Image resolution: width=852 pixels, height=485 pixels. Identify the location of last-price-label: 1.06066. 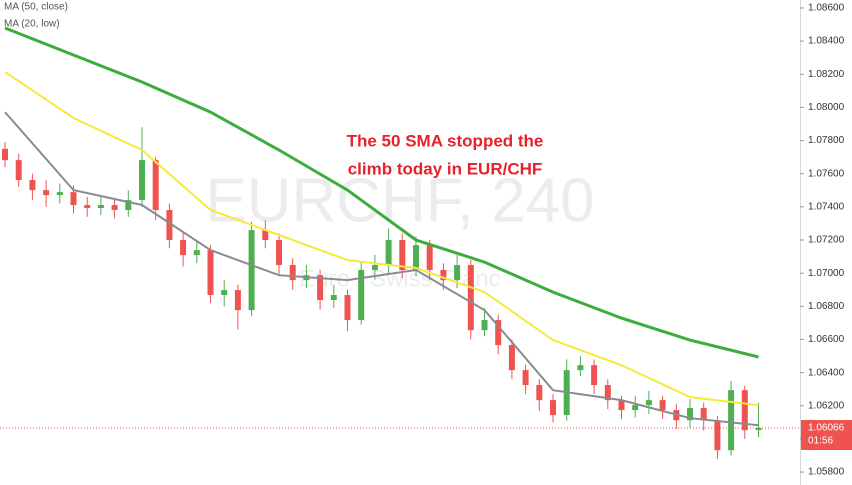
(826, 428).